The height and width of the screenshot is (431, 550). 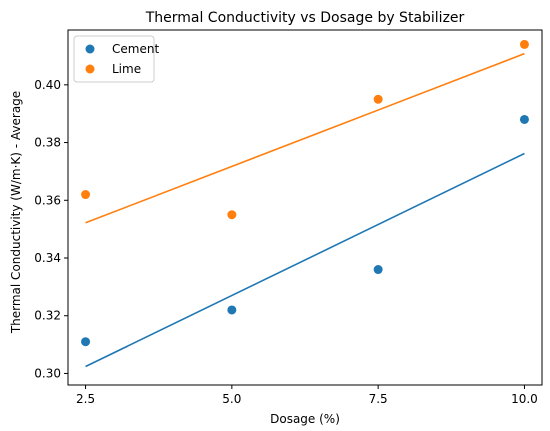 What do you see at coordinates (47, 258) in the screenshot?
I see `y-tick-label: 0.34` at bounding box center [47, 258].